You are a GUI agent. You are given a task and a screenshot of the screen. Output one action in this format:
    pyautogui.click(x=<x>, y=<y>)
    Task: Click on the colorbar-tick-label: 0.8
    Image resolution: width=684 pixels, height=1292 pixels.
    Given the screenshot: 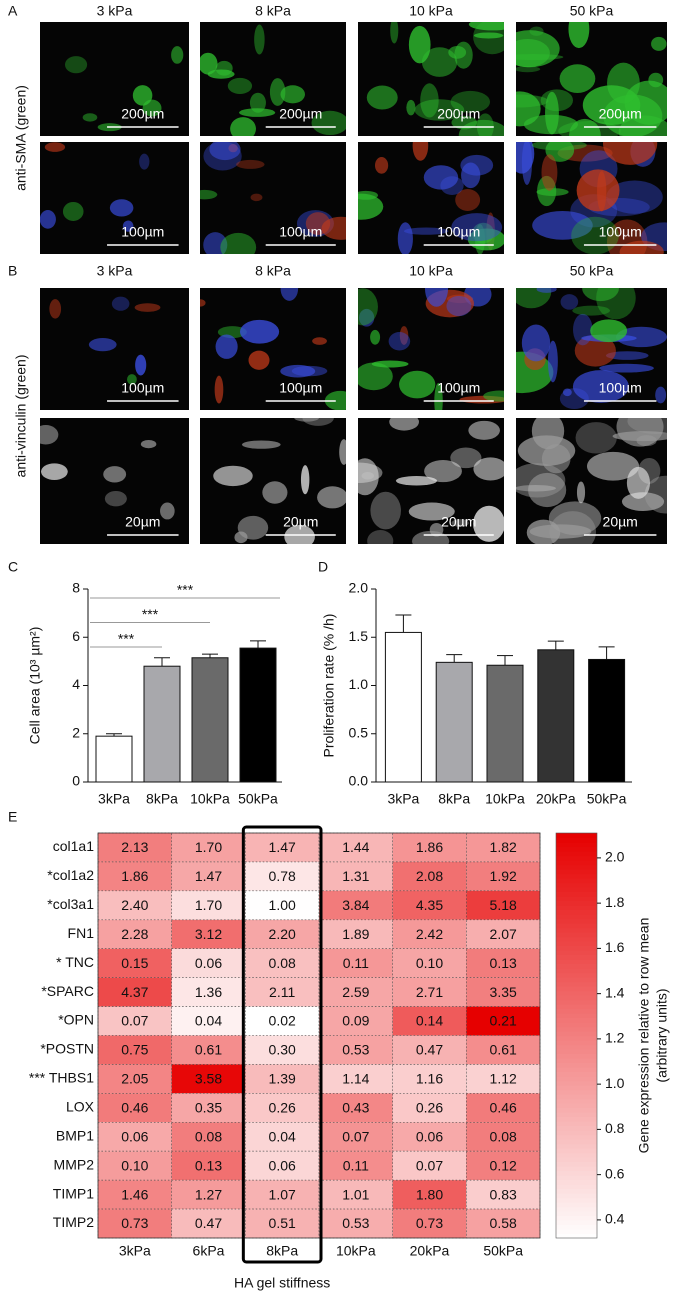 What is the action you would take?
    pyautogui.click(x=615, y=1128)
    